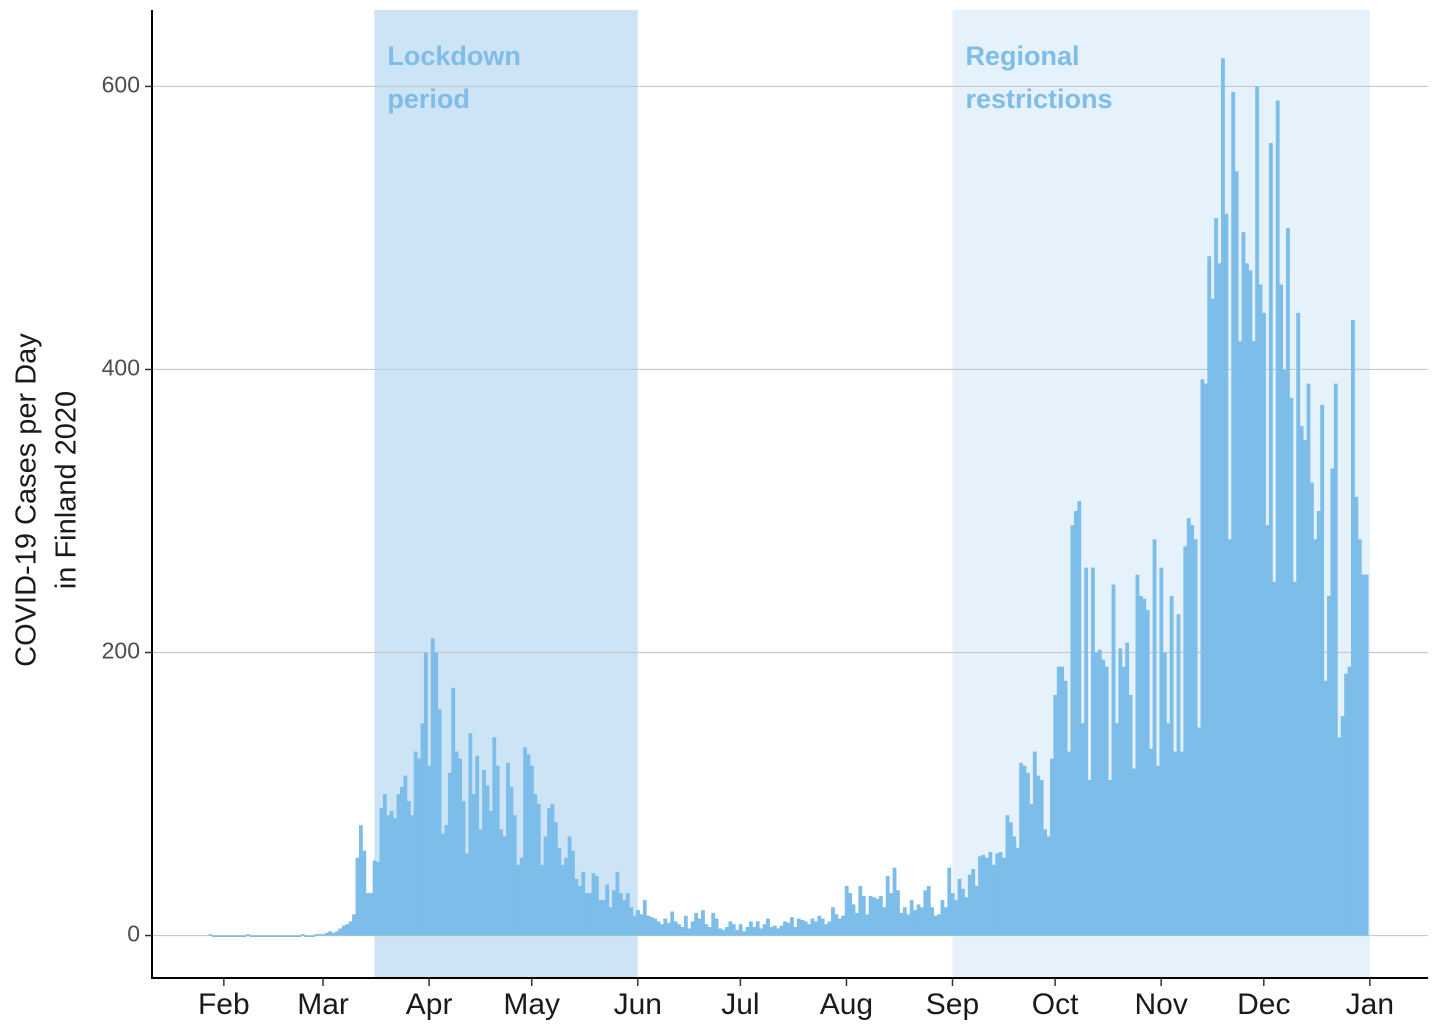 The width and height of the screenshot is (1432, 1025). I want to click on x-tick-label: Dec, so click(1263, 1004).